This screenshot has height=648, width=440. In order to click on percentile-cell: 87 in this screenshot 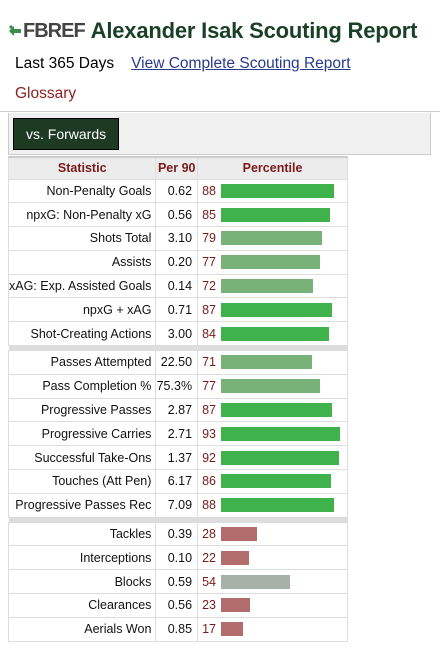, I will do `click(272, 310)`.